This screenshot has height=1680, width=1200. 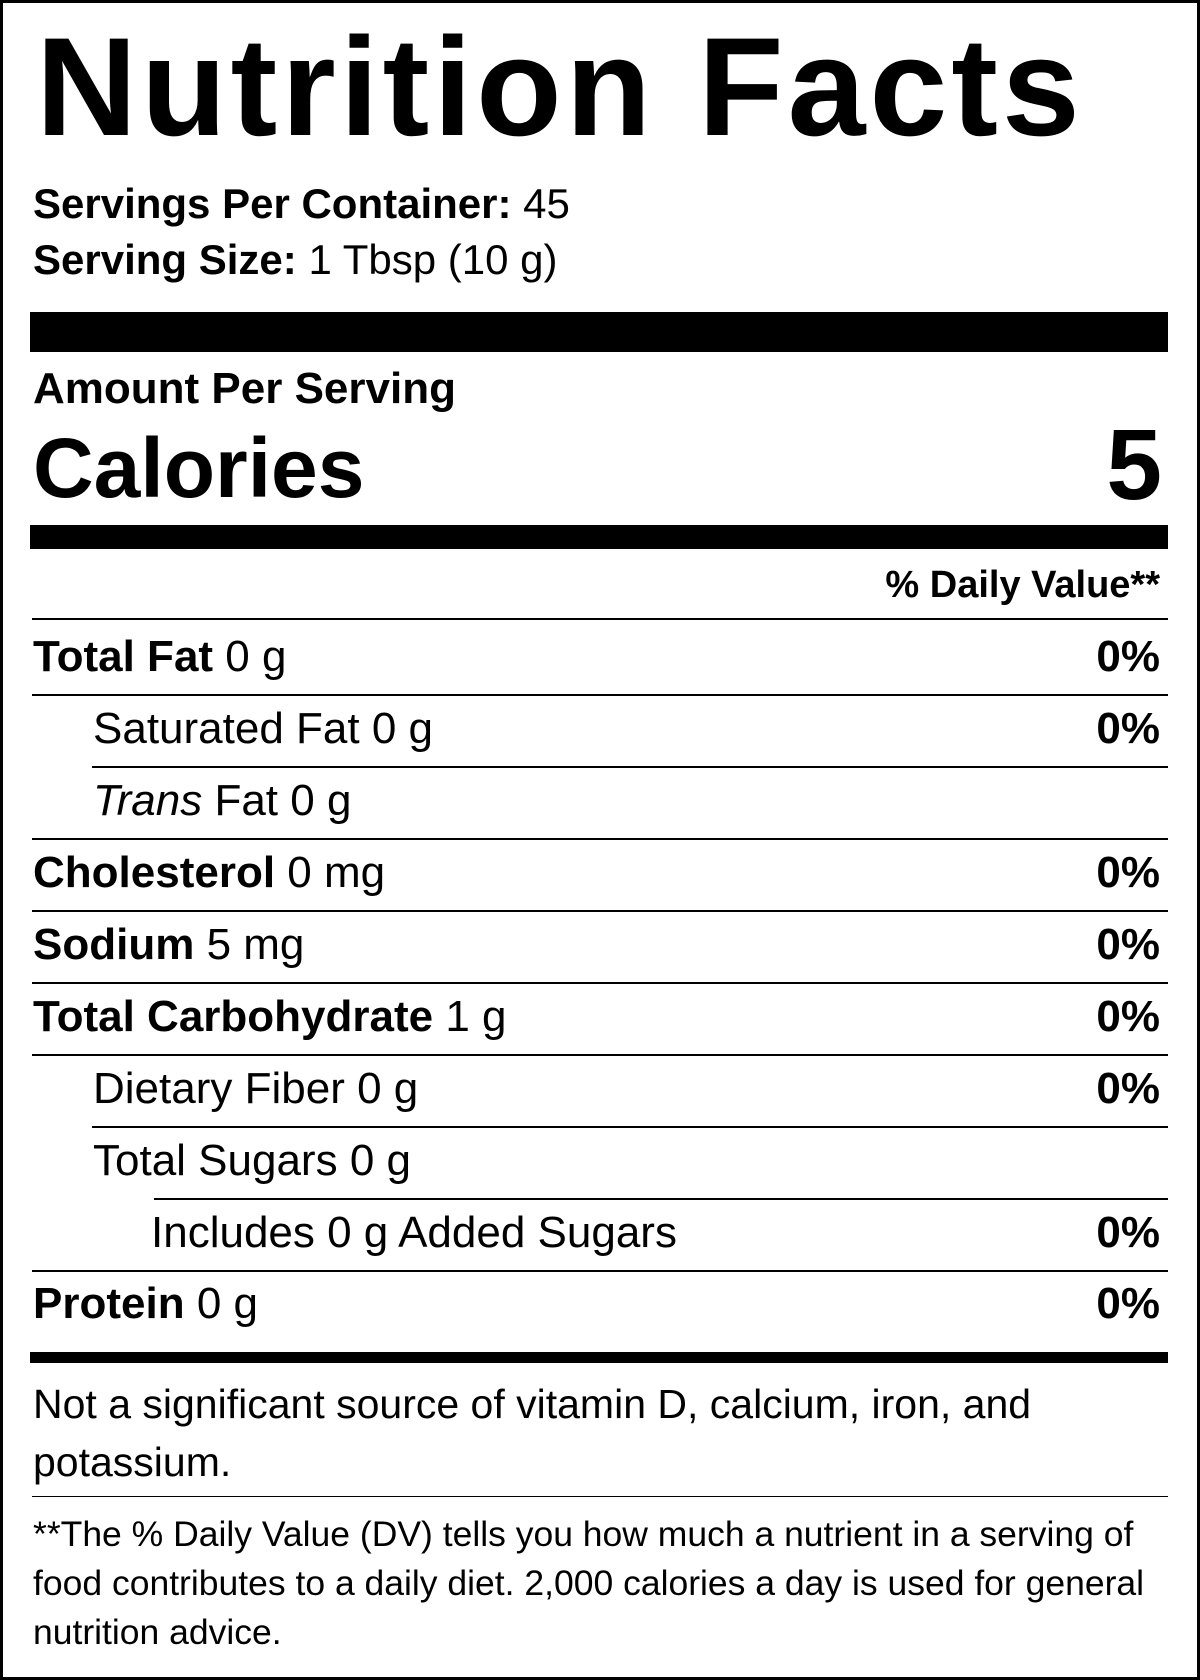 I want to click on nutrient-name: Includes 0 g Added Sugars, so click(x=414, y=1232).